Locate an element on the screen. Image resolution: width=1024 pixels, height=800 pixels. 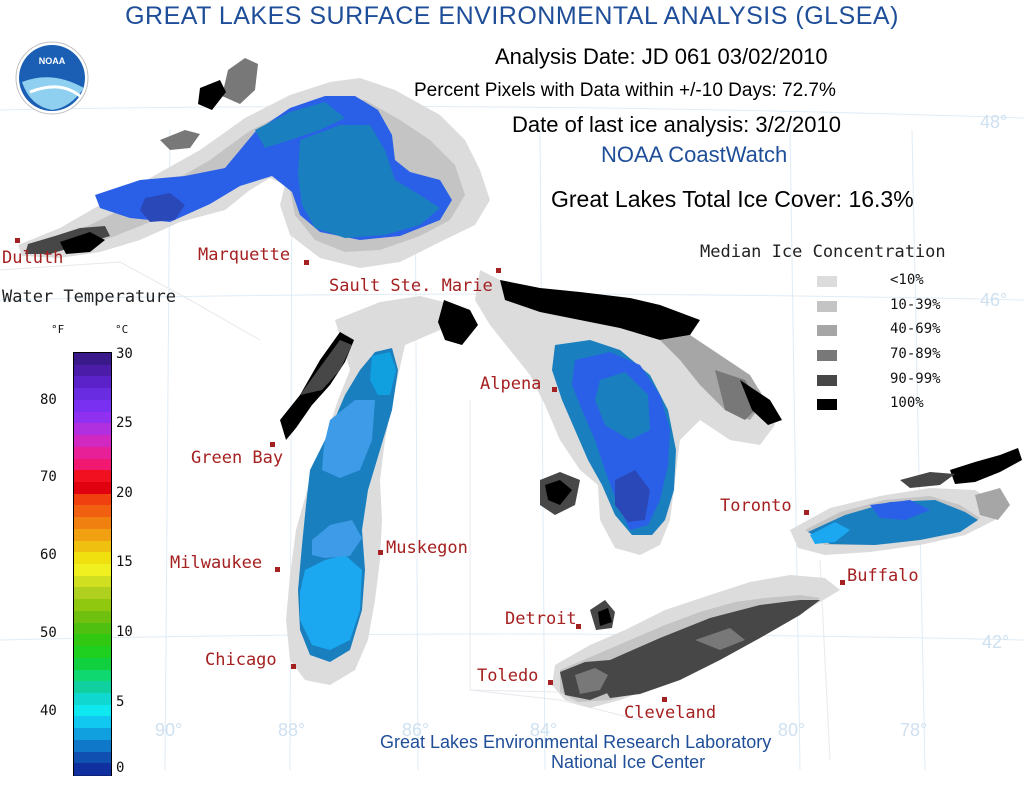
f-tick-80: 80 is located at coordinates (48, 400).